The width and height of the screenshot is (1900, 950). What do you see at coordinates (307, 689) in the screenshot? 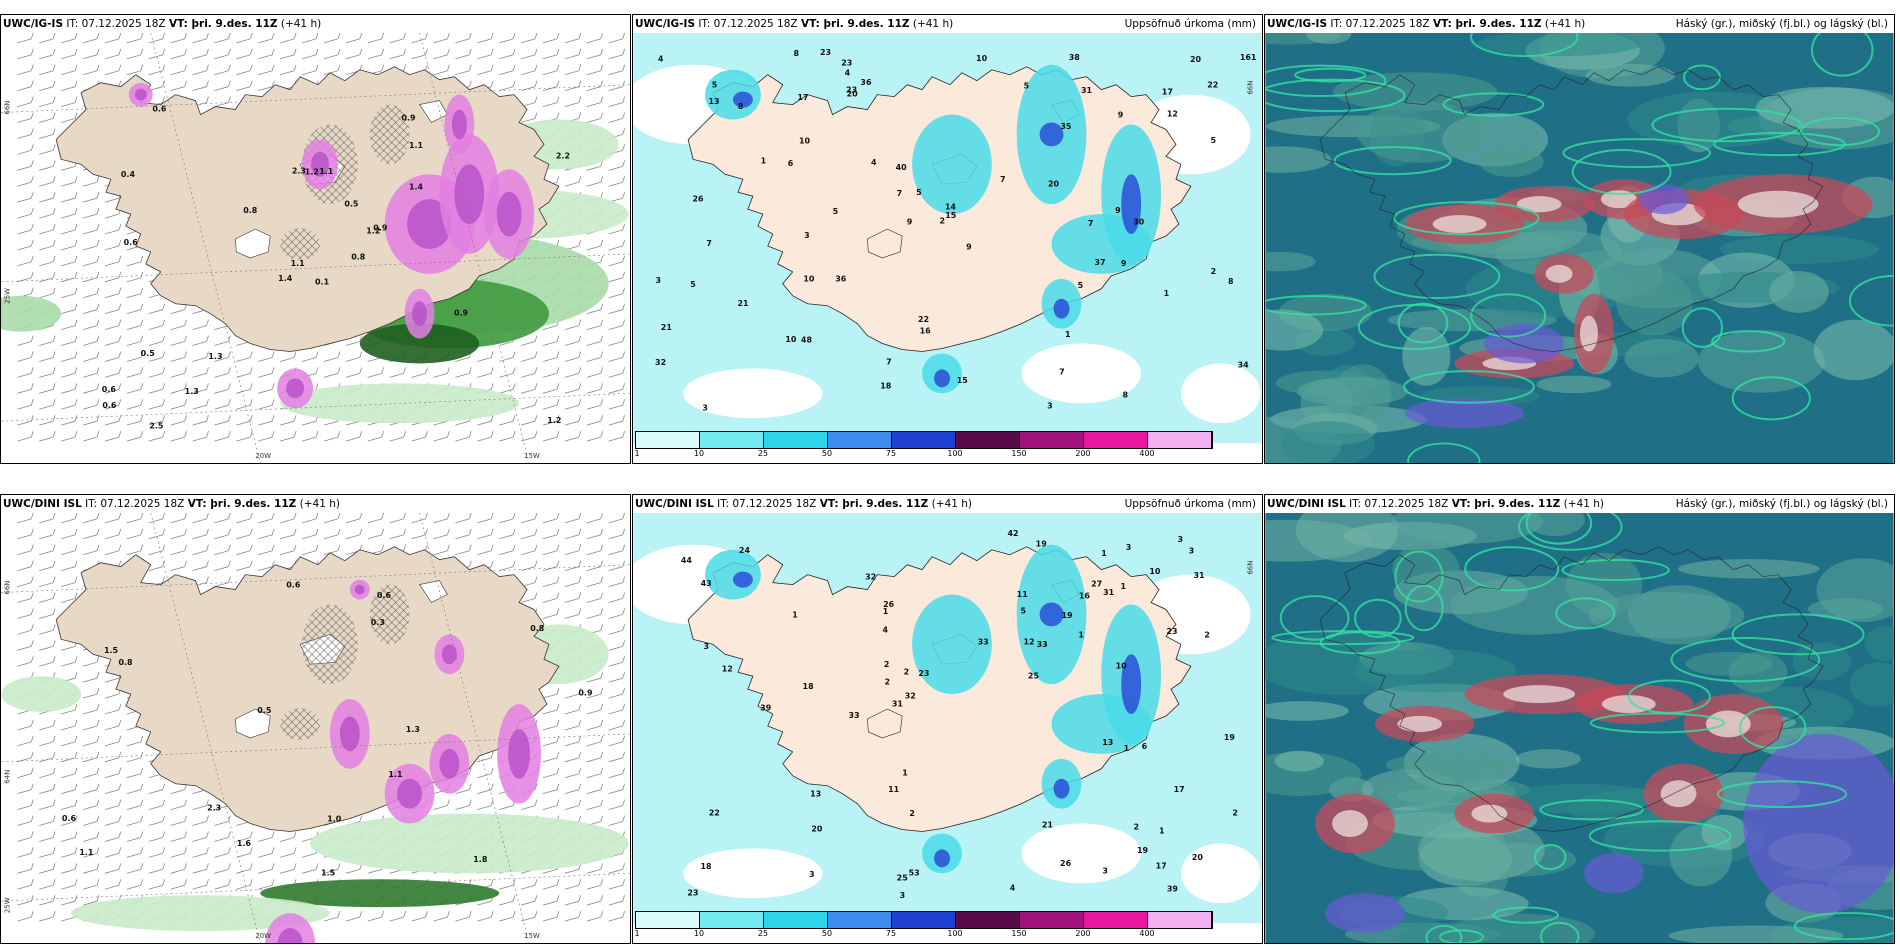
I see `iceland-land` at bounding box center [307, 689].